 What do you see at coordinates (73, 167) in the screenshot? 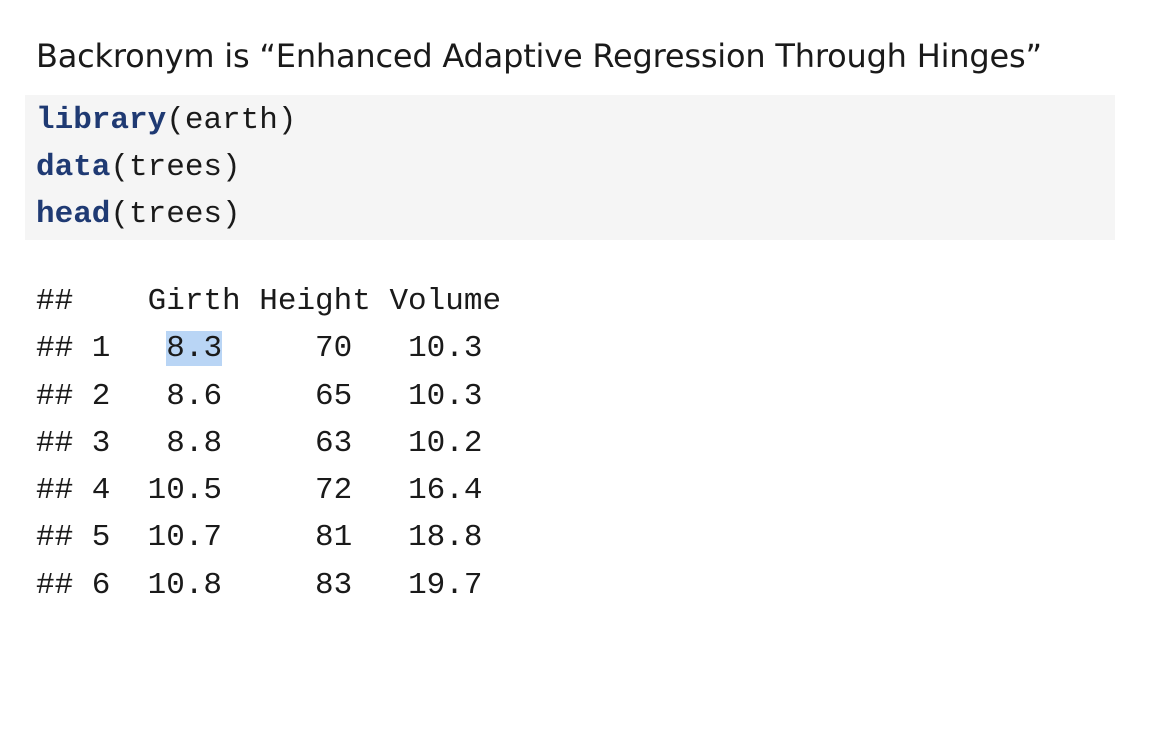
I see `function-name: data` at bounding box center [73, 167].